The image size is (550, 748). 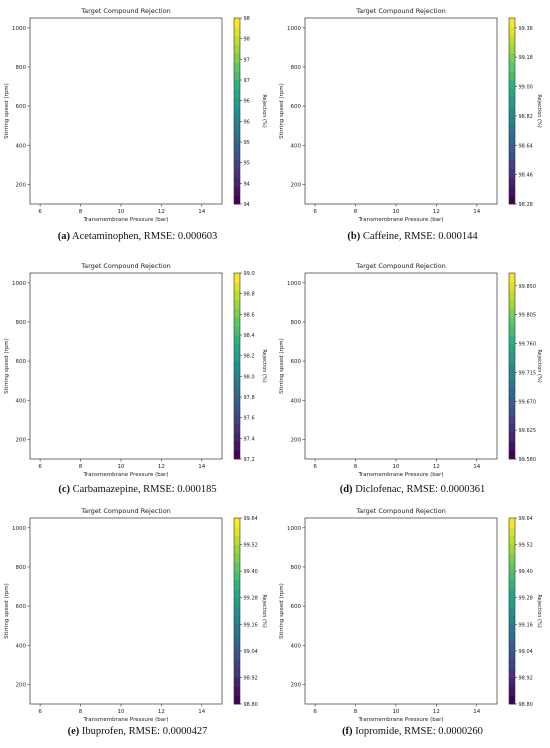 I want to click on colorbar-tick-label: 99.00, so click(x=526, y=88).